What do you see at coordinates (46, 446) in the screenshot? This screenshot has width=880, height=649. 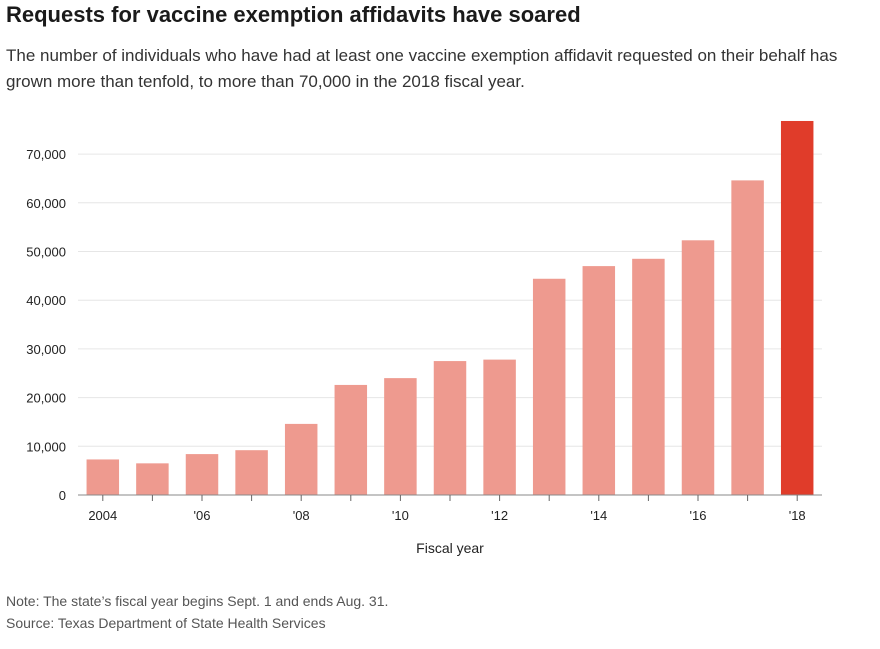 I see `y-tick-label: 10,000` at bounding box center [46, 446].